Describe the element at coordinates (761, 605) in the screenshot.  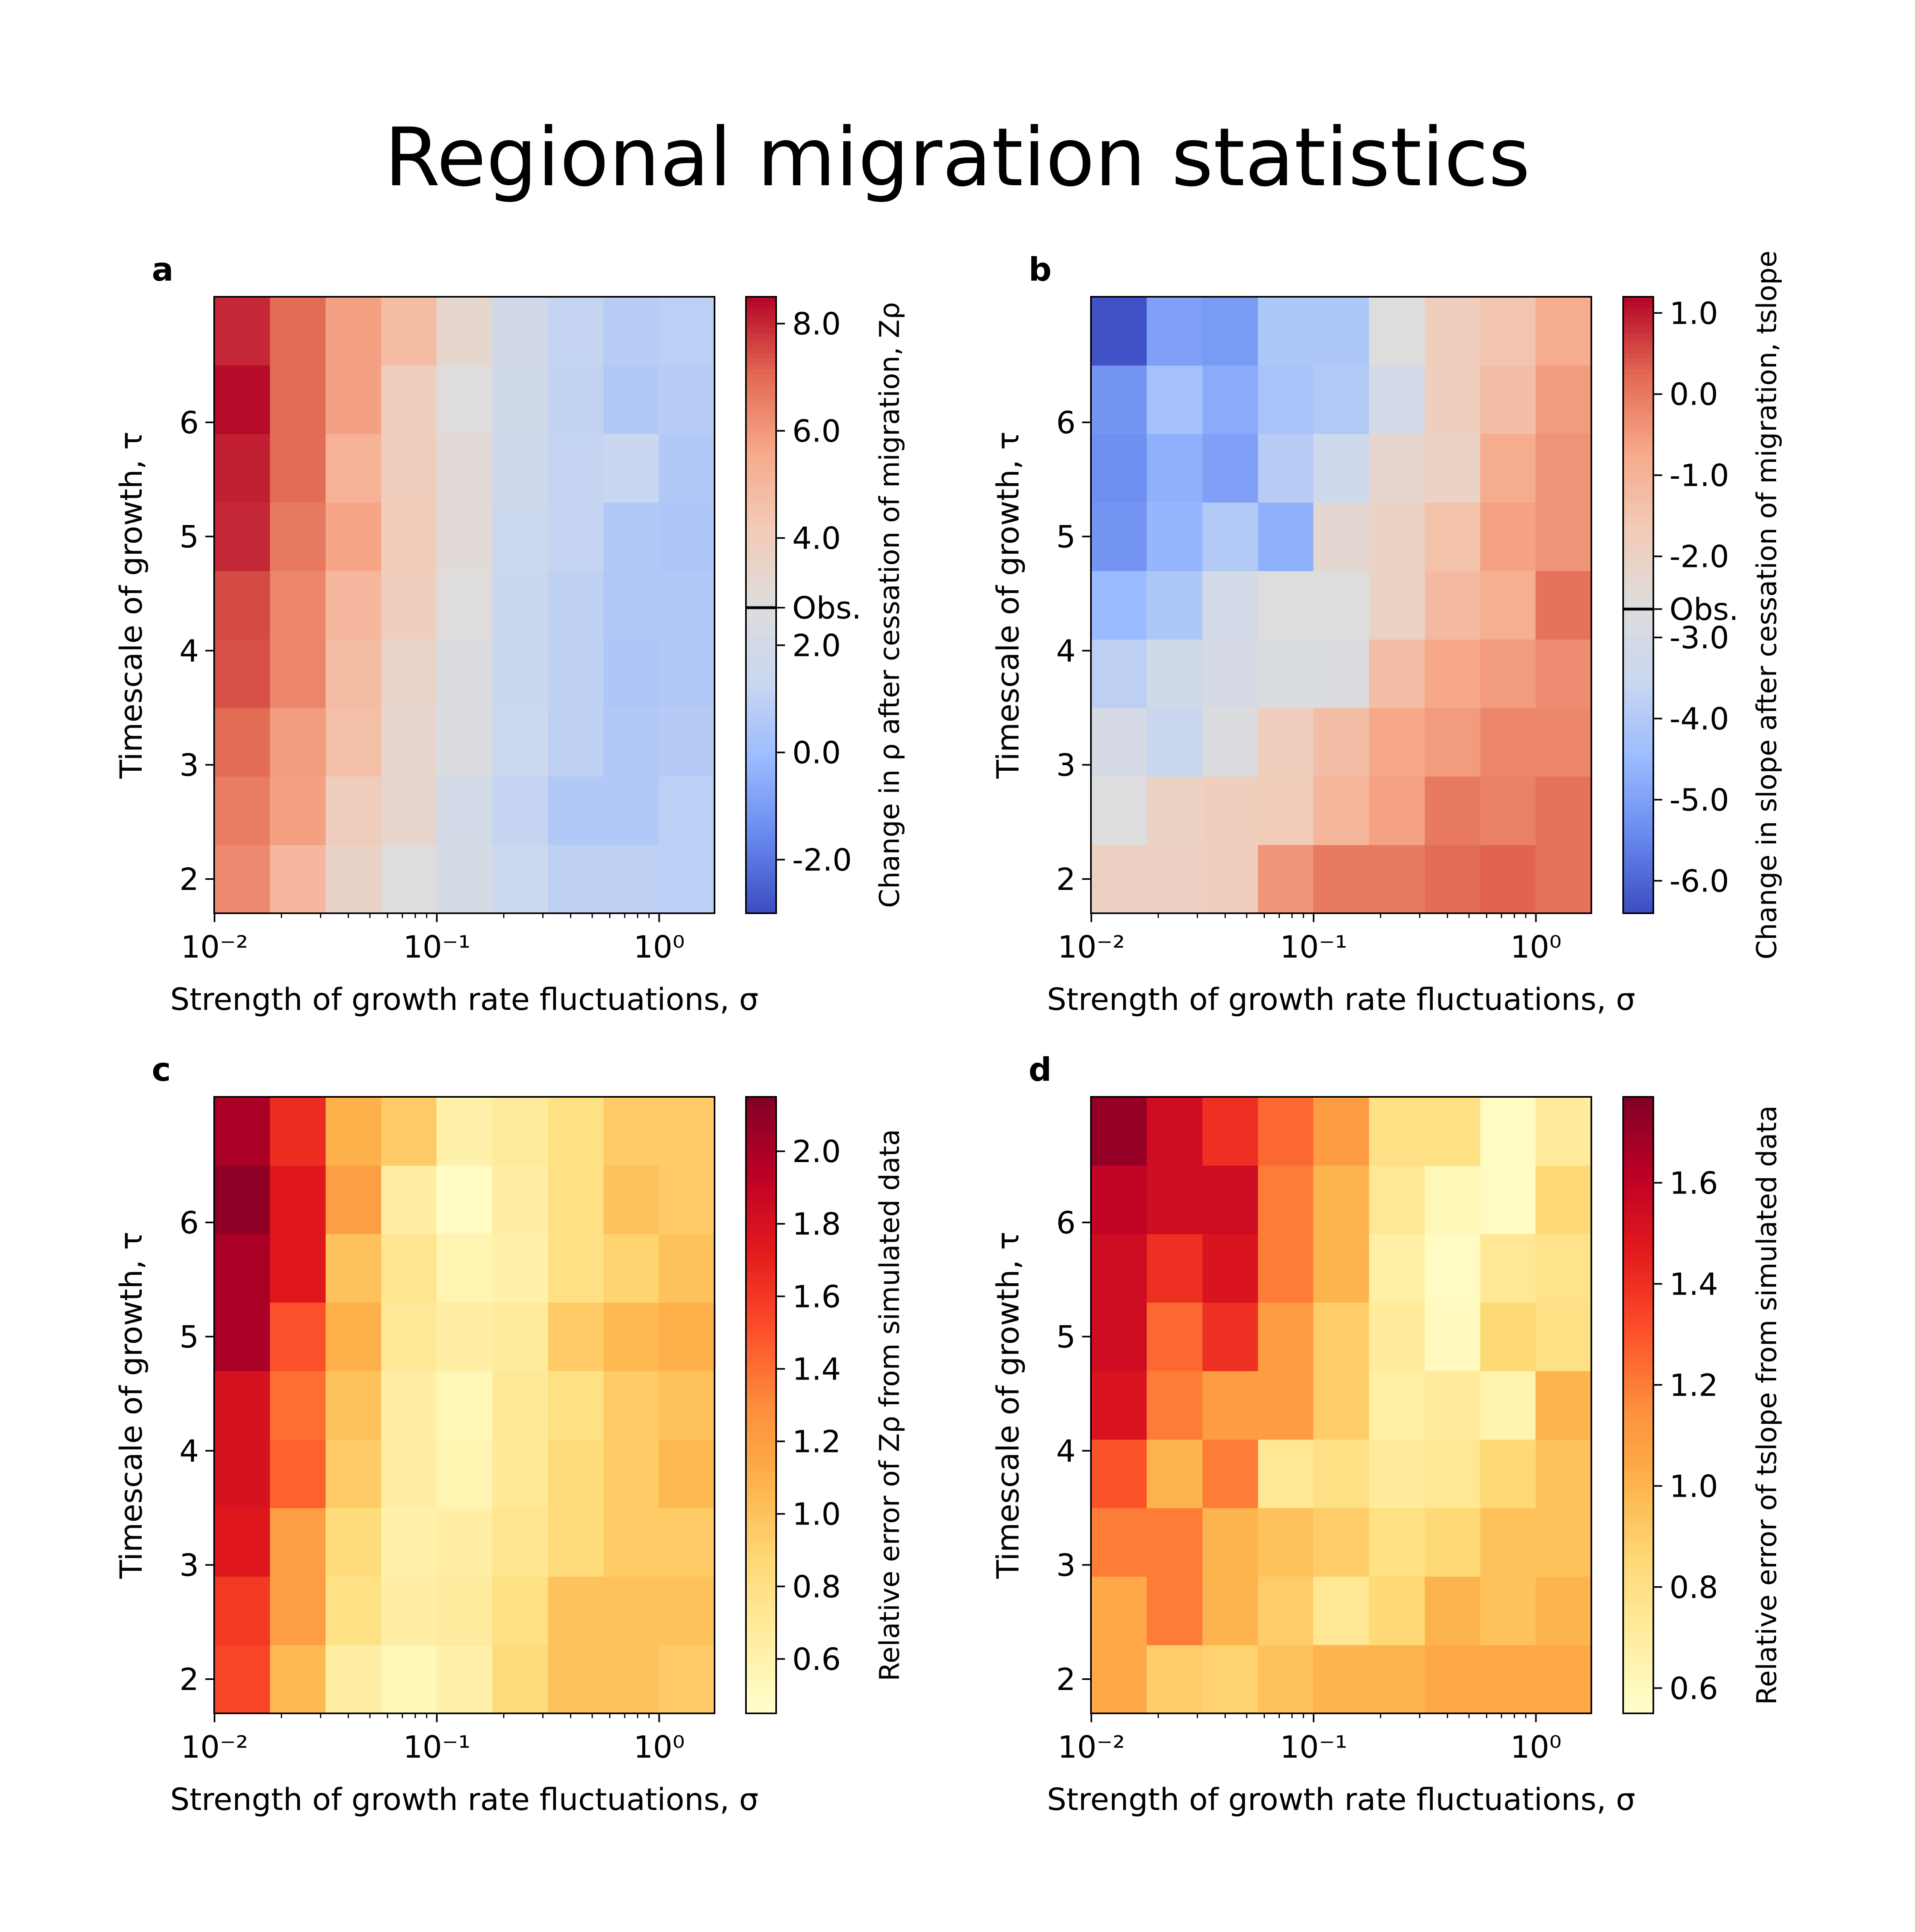
I see `colorbar-frame` at that location.